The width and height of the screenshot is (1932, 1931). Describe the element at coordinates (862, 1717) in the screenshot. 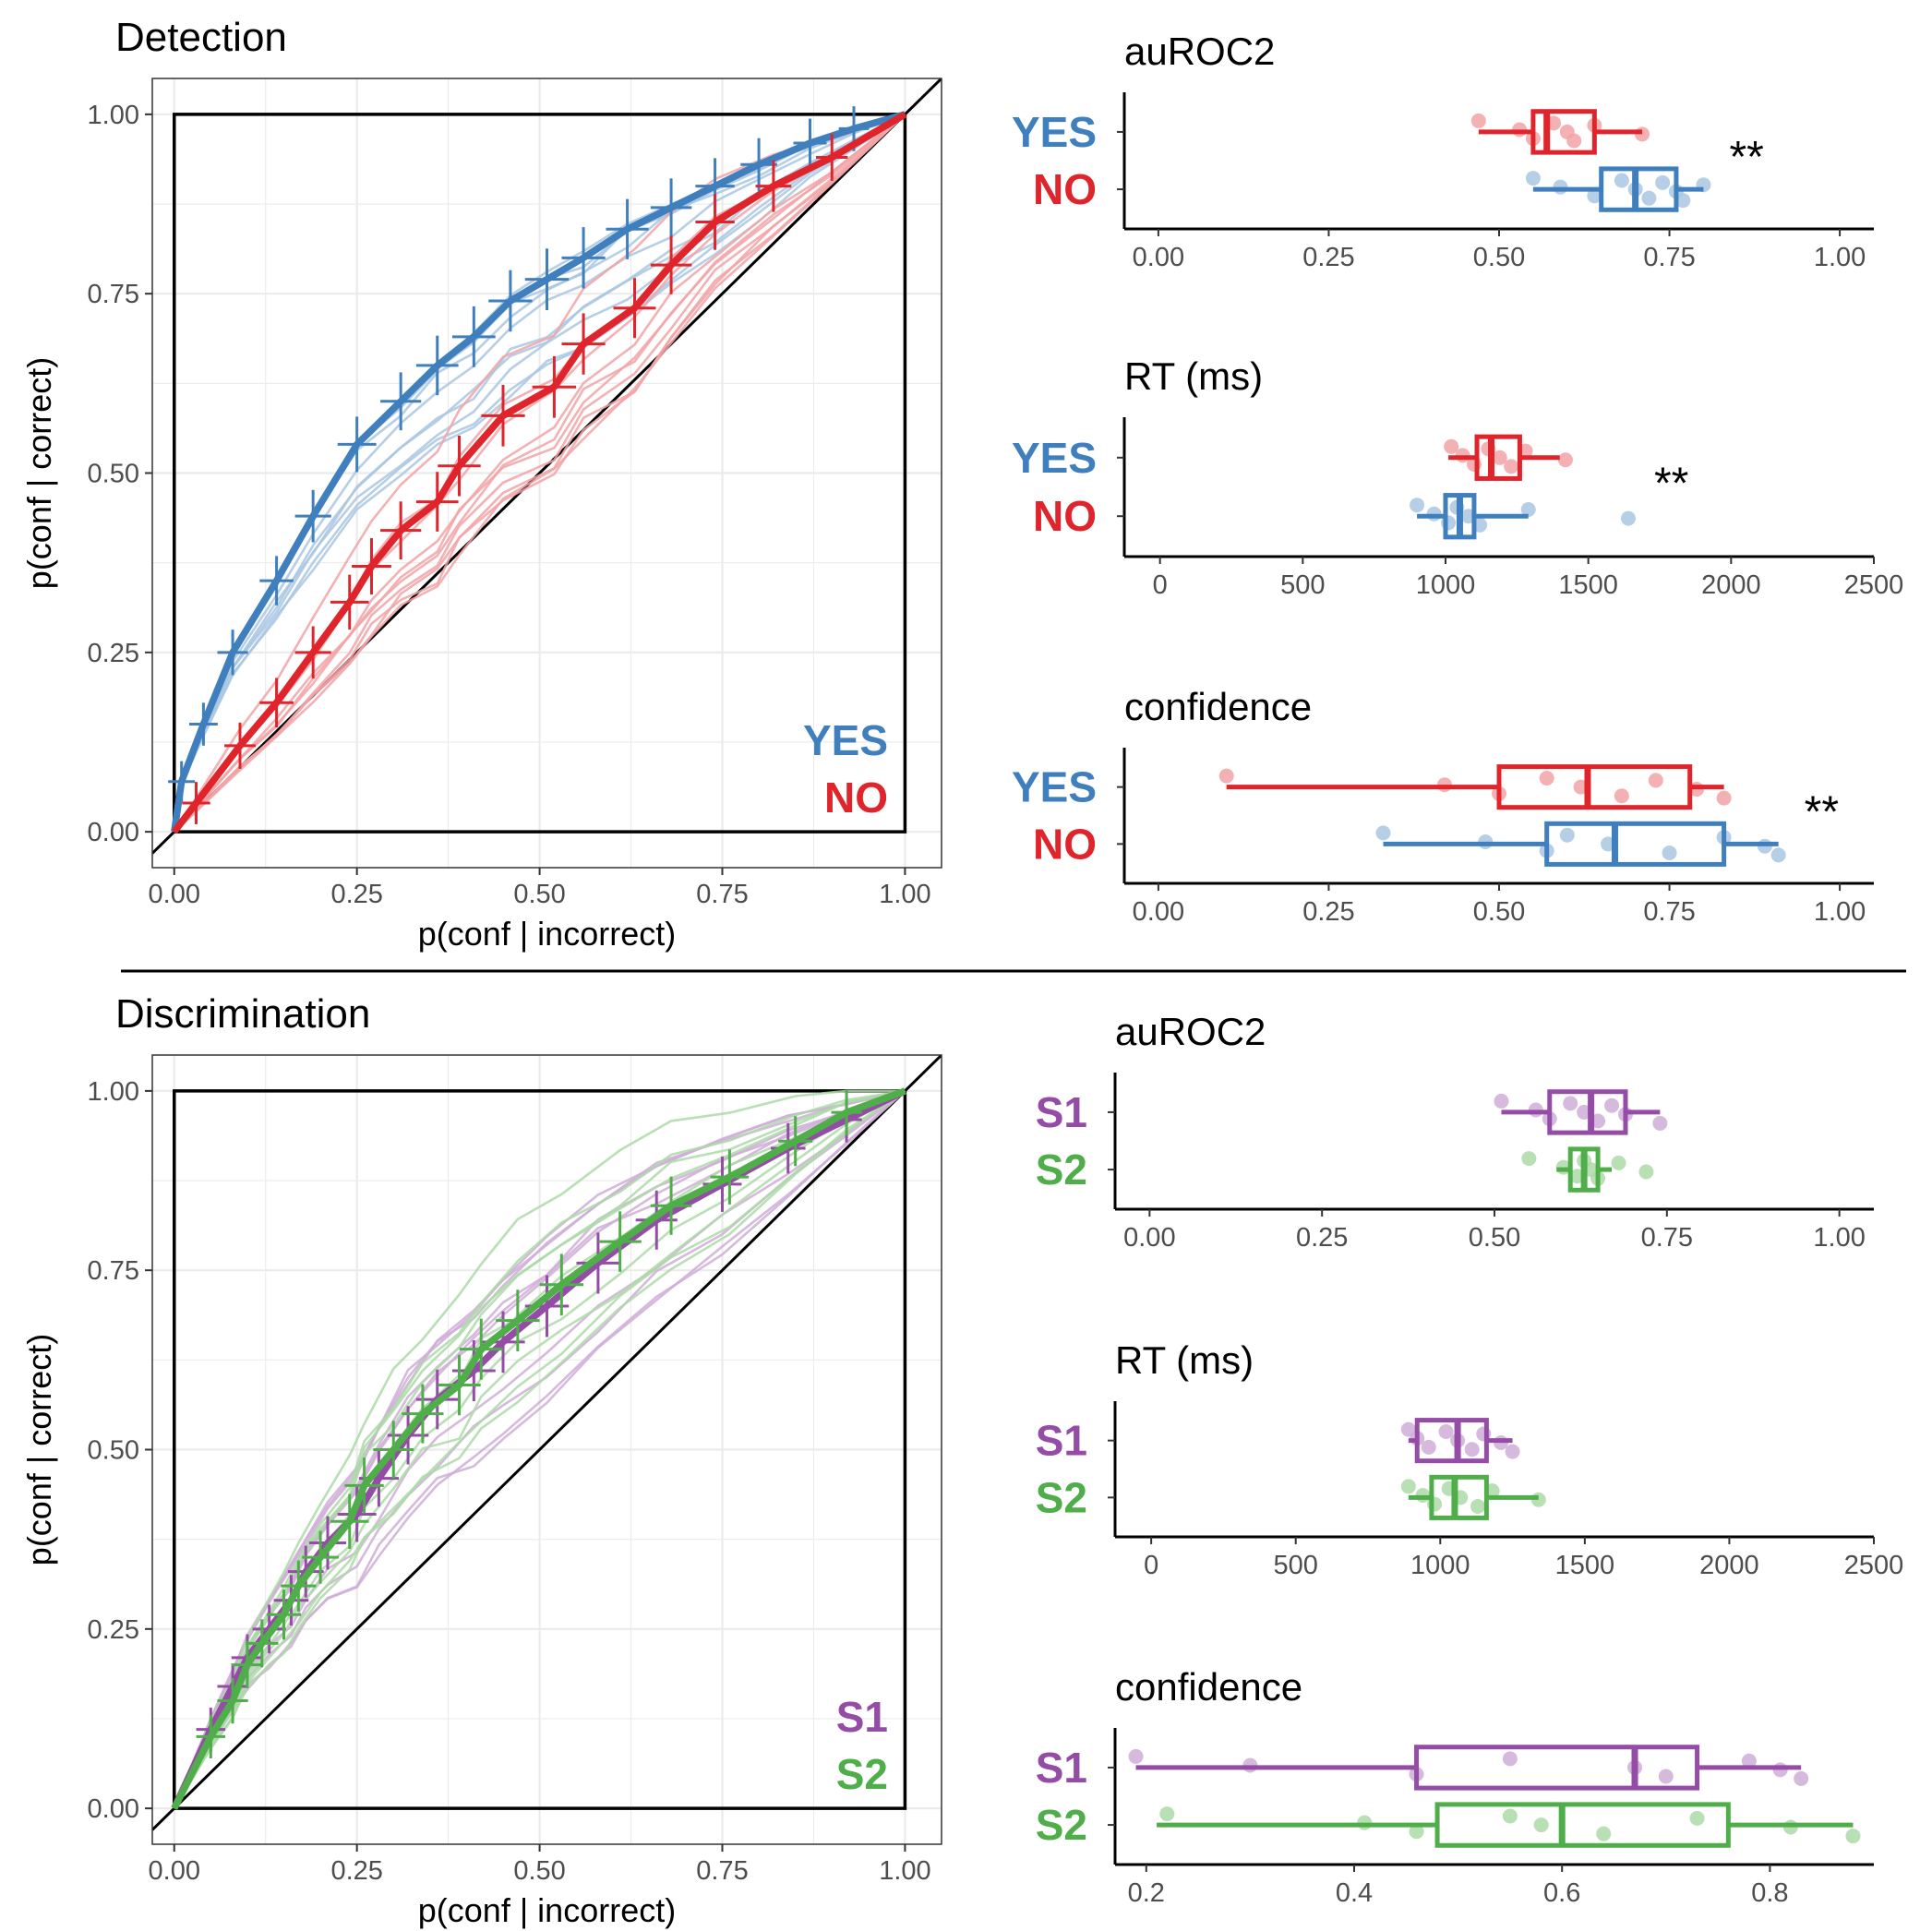

I see `legend-s1: S1` at that location.